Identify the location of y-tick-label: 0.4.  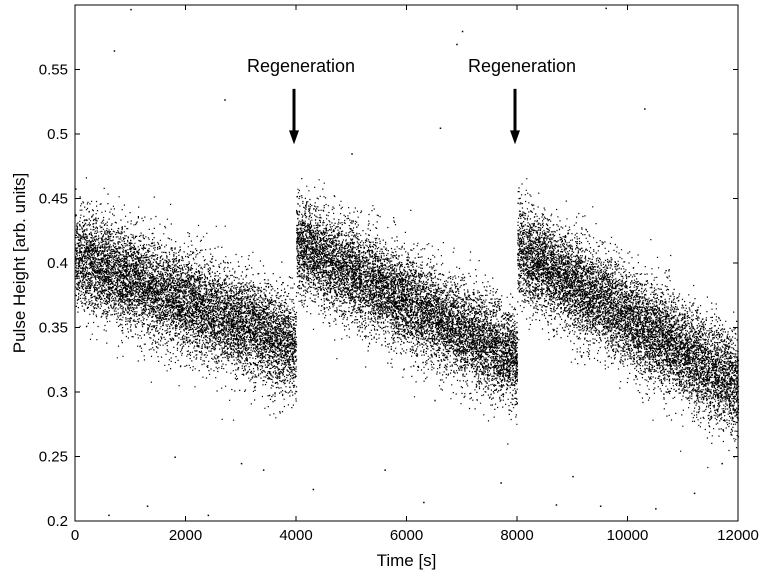
(57, 263).